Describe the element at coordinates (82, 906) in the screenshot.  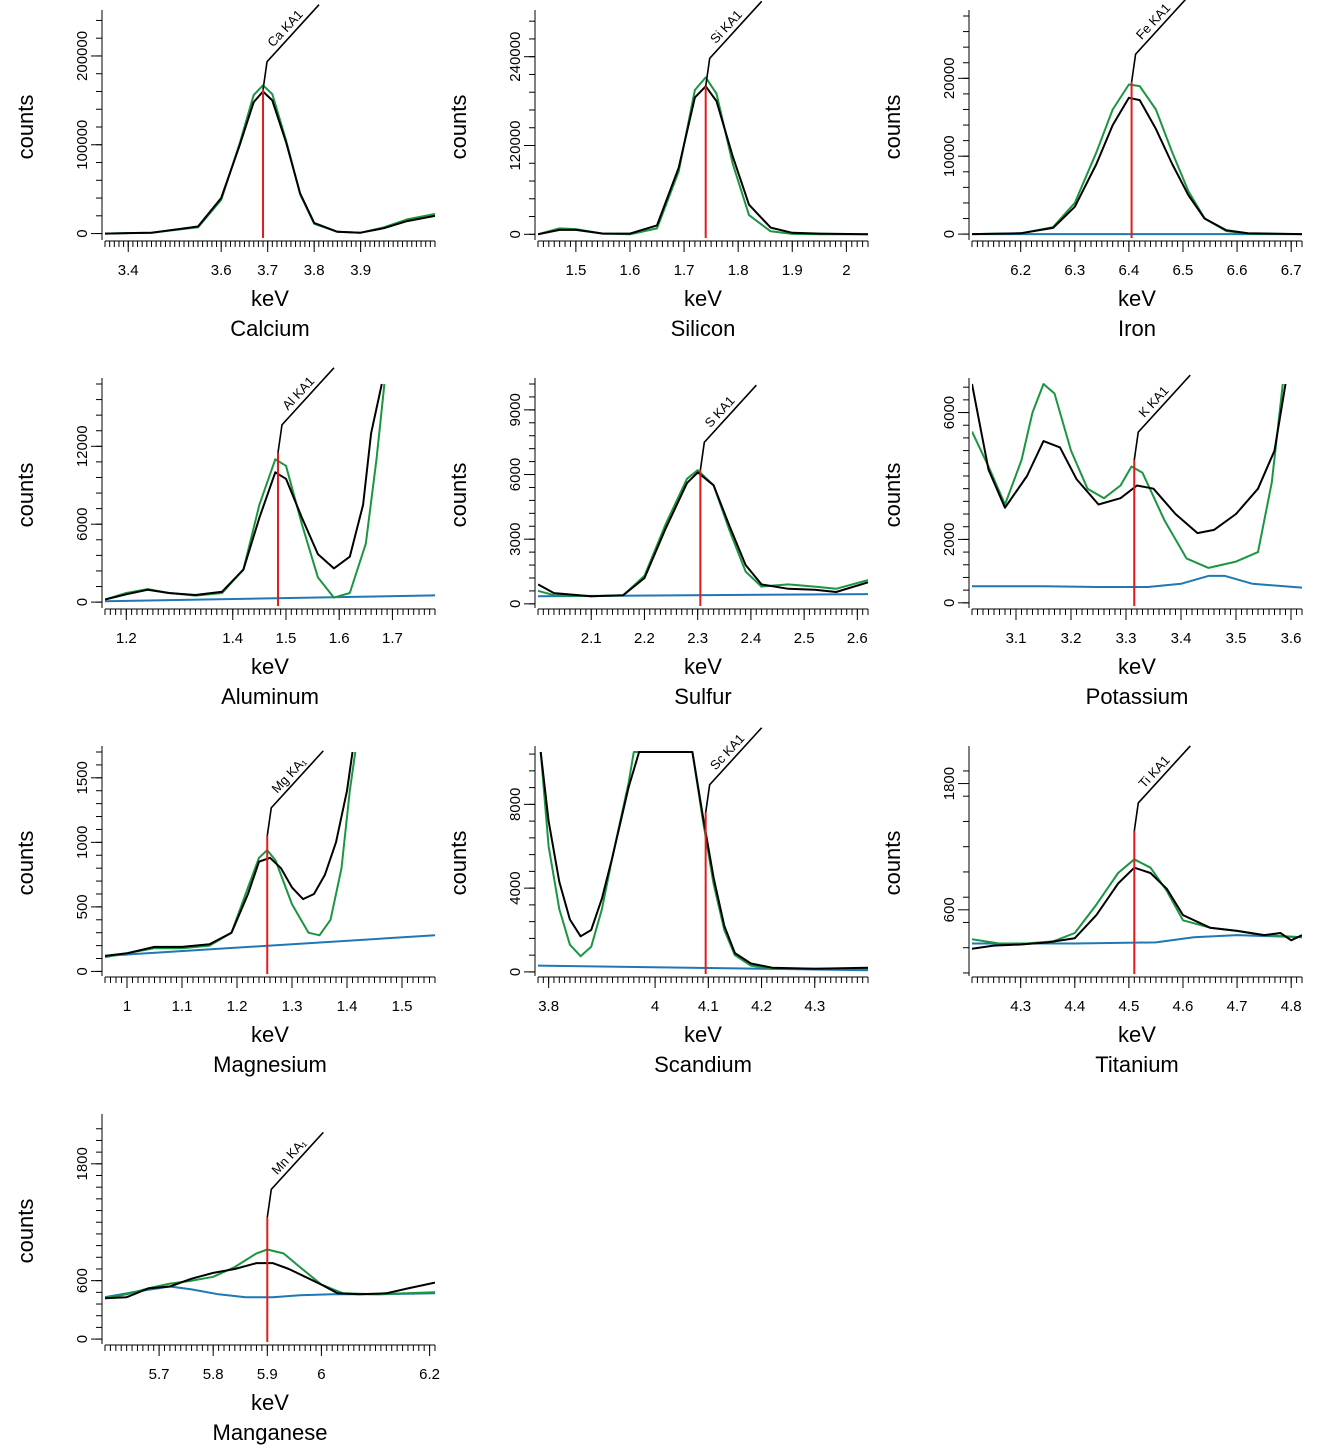
I see `y-tick-label: 500` at that location.